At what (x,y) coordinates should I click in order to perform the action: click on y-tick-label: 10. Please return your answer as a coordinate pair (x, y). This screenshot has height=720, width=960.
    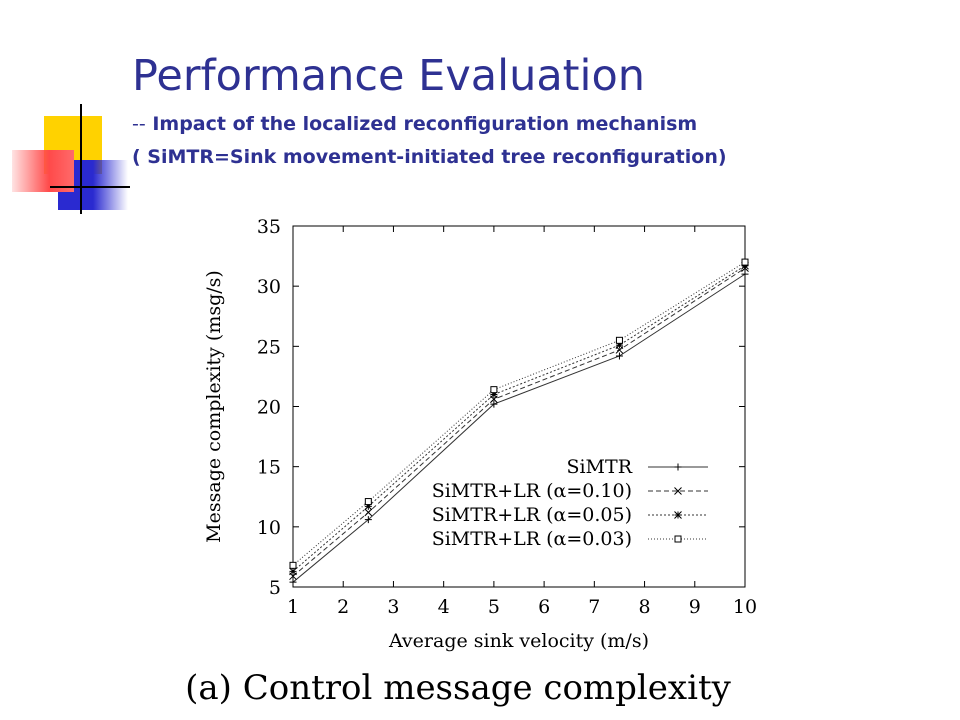
    Looking at the image, I should click on (269, 528).